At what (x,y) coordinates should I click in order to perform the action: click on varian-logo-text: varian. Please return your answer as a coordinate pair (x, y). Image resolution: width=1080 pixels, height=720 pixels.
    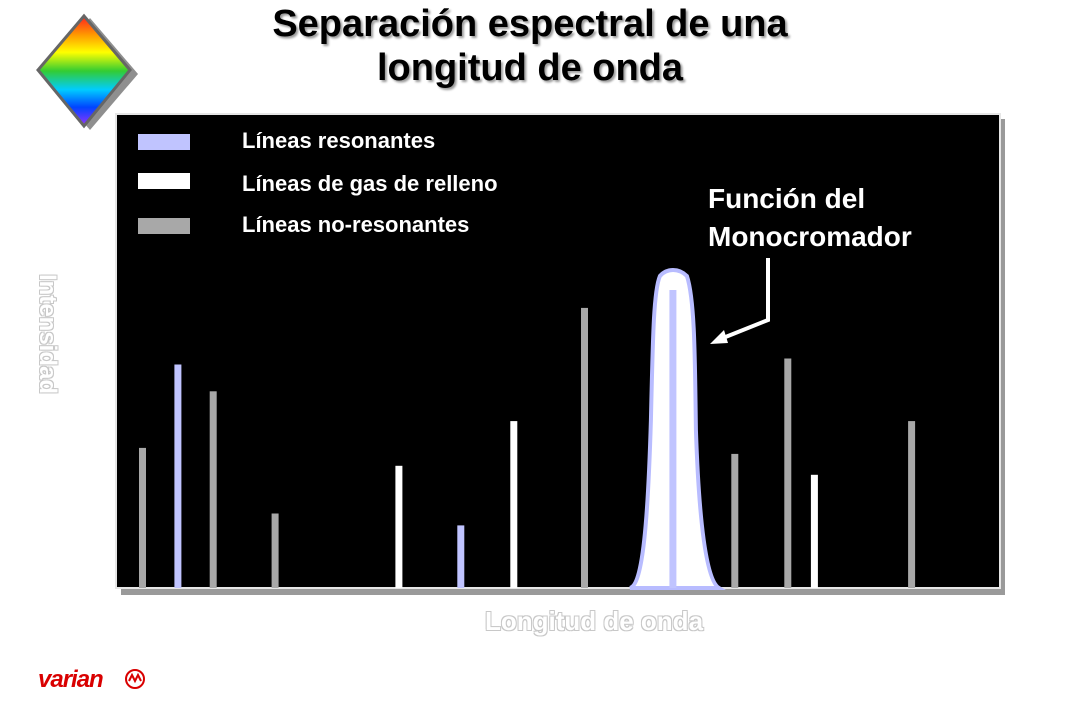
    Looking at the image, I should click on (71, 679).